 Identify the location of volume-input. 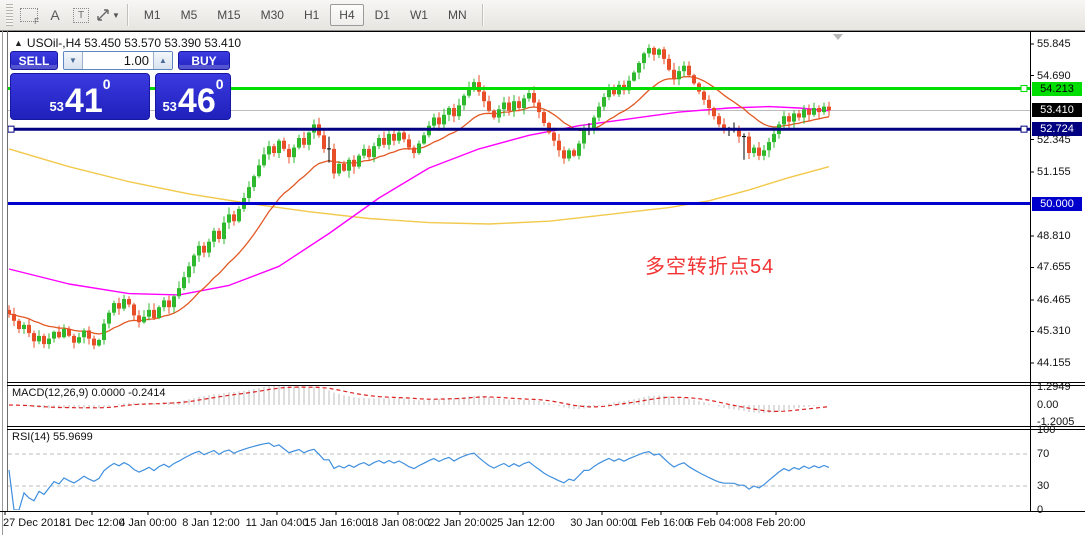
(118, 60).